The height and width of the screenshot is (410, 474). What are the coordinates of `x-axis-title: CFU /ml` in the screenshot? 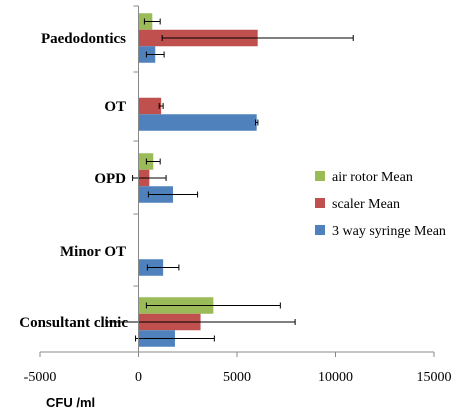 It's located at (70, 402).